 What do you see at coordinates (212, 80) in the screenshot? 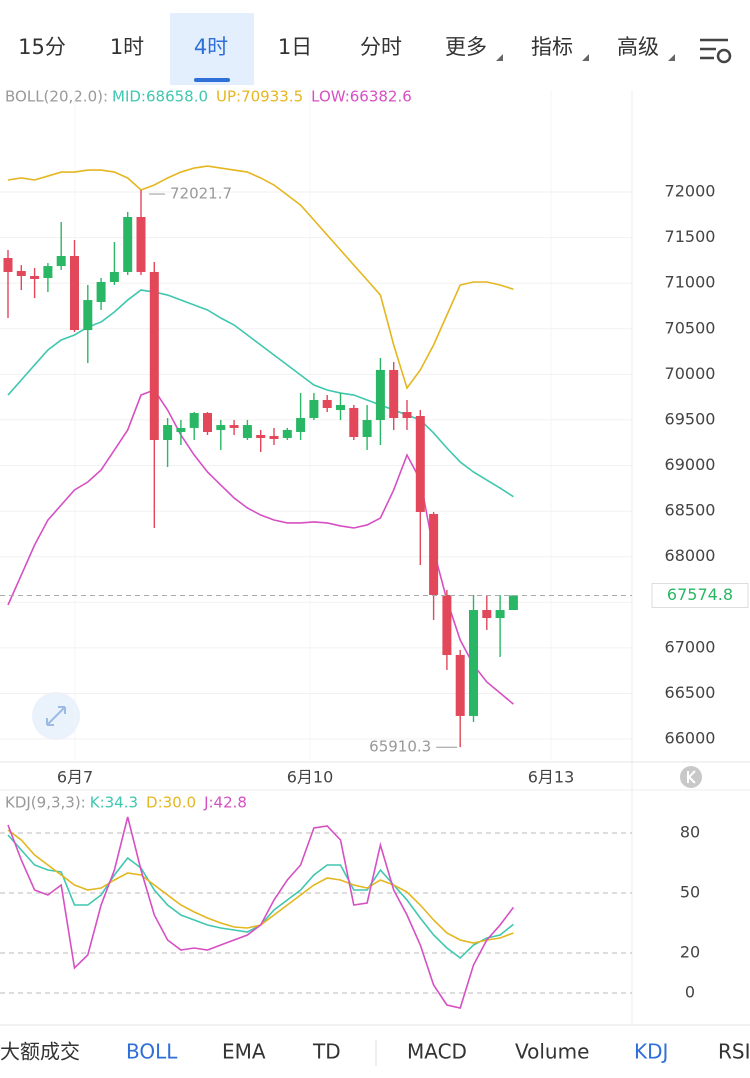
I see `tab-indicator` at bounding box center [212, 80].